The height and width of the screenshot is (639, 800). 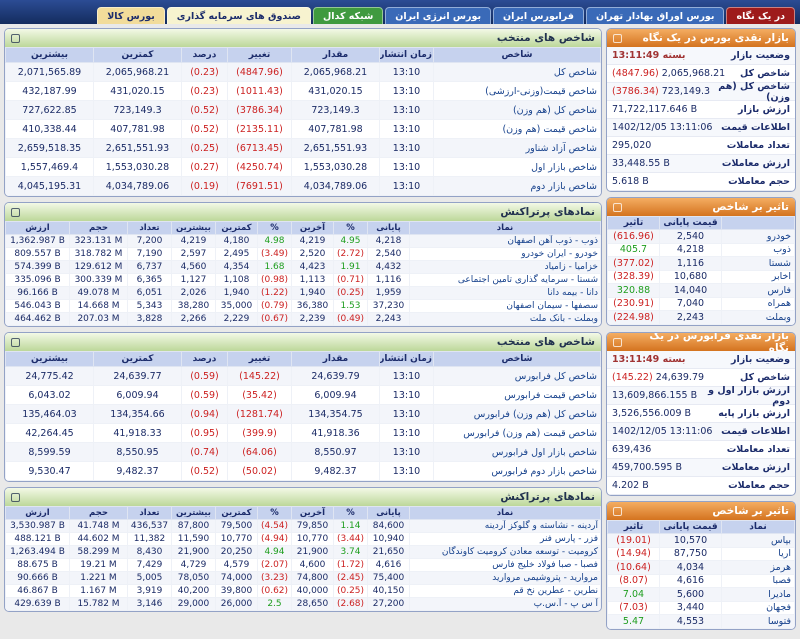 I want to click on close-pct-cell: (2.68), so click(x=350, y=604).